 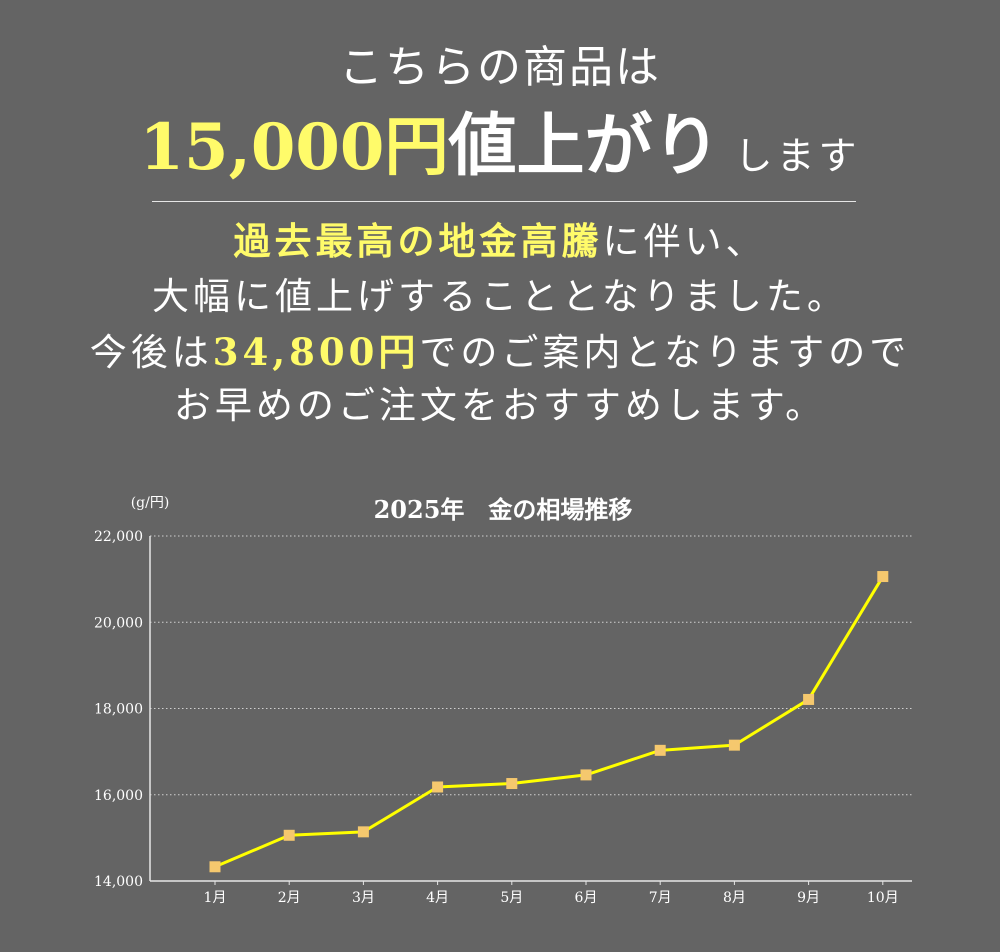 What do you see at coordinates (363, 898) in the screenshot?
I see `x-tick-label: 3月` at bounding box center [363, 898].